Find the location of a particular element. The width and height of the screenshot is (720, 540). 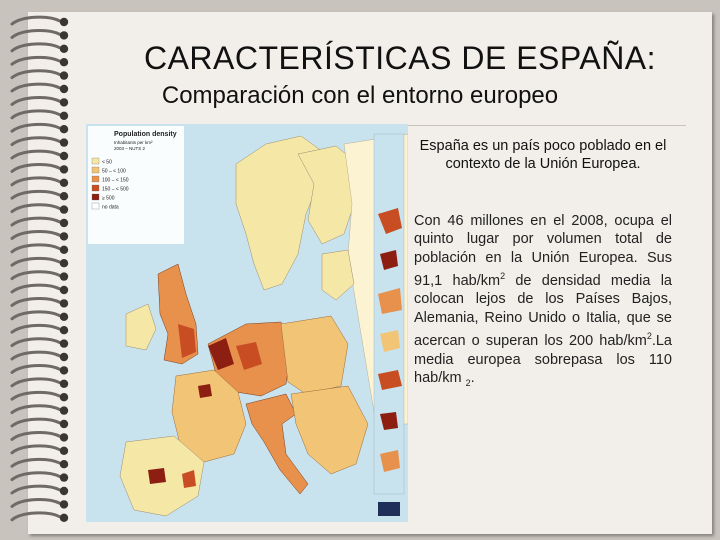

spiral-binding-icon is located at coordinates (39, 268).